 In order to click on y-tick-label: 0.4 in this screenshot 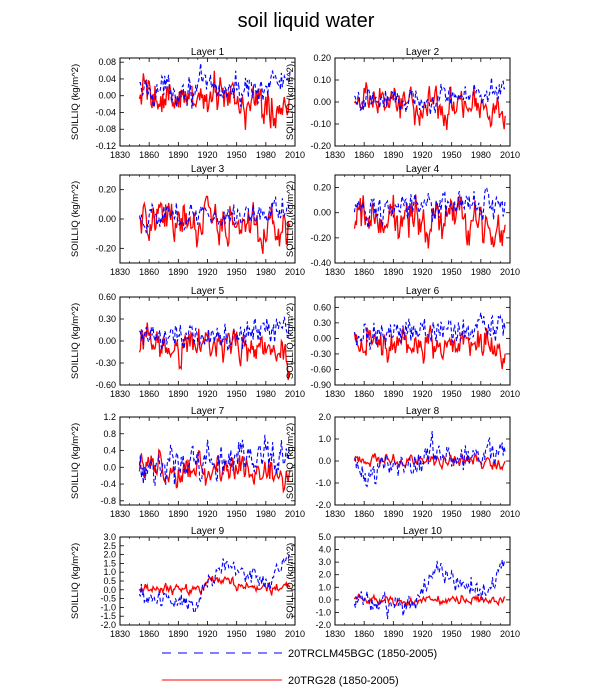, I will do `click(109, 451)`.